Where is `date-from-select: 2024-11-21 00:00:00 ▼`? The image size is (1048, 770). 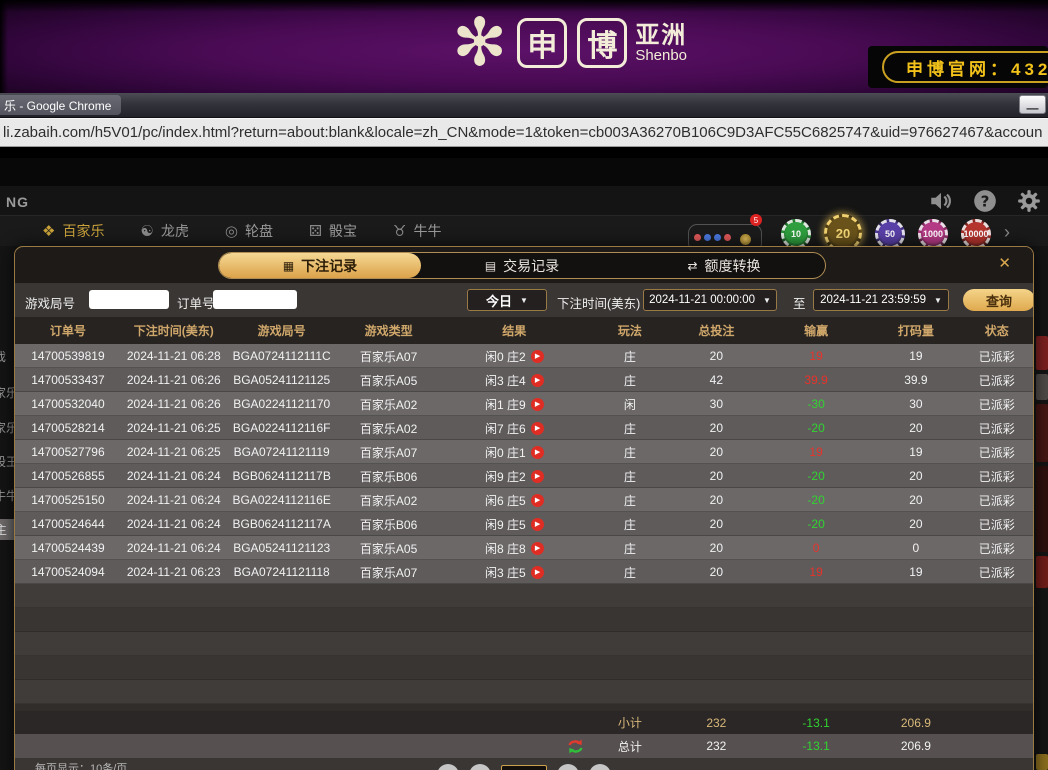 date-from-select: 2024-11-21 00:00:00 ▼ is located at coordinates (710, 300).